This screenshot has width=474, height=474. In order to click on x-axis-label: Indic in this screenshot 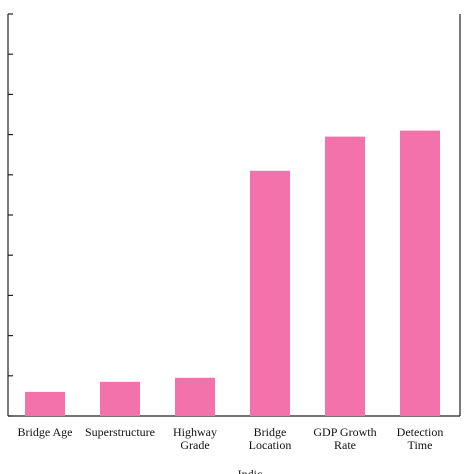, I will do `click(250, 470)`.